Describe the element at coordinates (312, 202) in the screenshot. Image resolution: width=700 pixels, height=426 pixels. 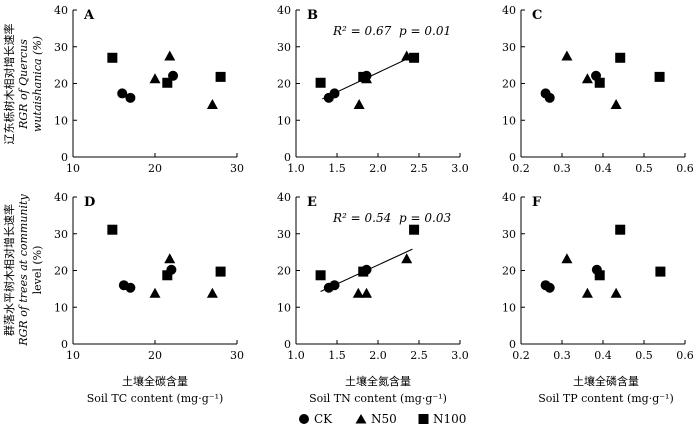
I see `panel-label: E` at that location.